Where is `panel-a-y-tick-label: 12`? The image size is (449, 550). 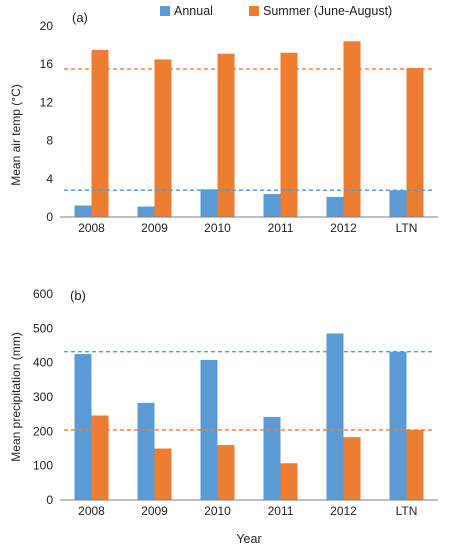 panel-a-y-tick-label: 12 is located at coordinates (47, 102).